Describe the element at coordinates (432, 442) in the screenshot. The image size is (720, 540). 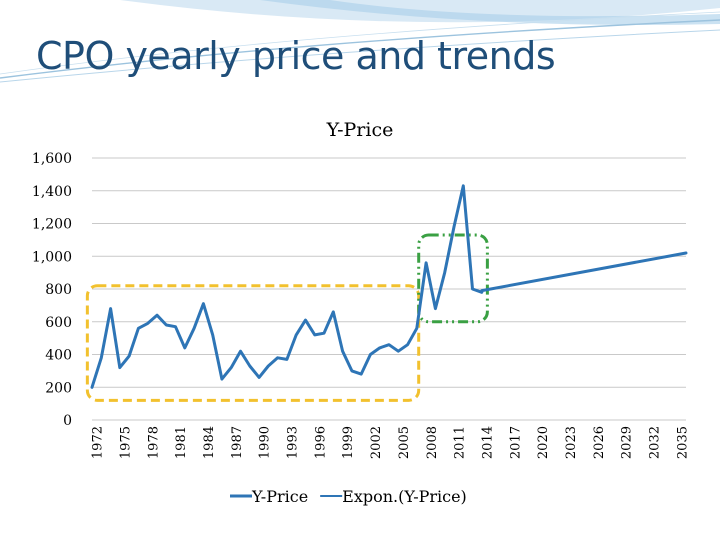
I see `x-tick-label: 2008` at that location.